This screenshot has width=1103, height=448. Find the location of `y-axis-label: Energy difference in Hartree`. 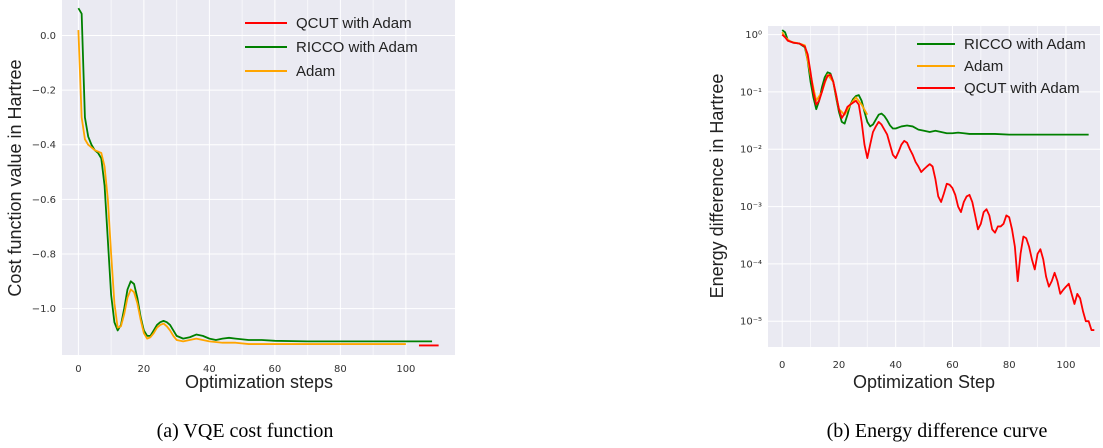

y-axis-label: Energy difference in Hartree is located at coordinates (717, 186).